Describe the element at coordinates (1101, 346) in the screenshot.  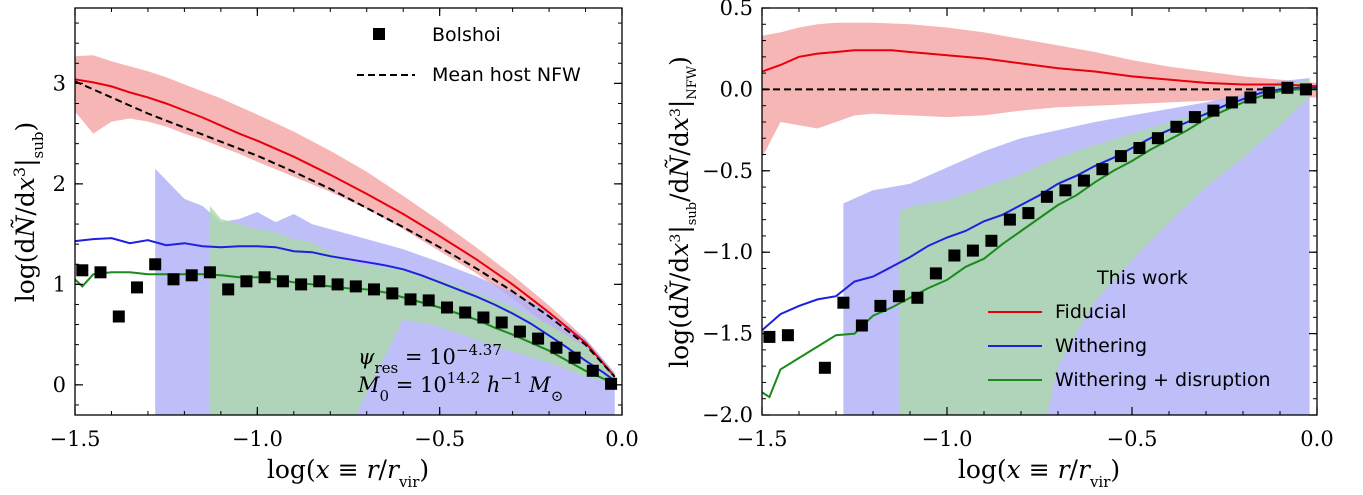
I see `legend-label-withering: Withering` at that location.